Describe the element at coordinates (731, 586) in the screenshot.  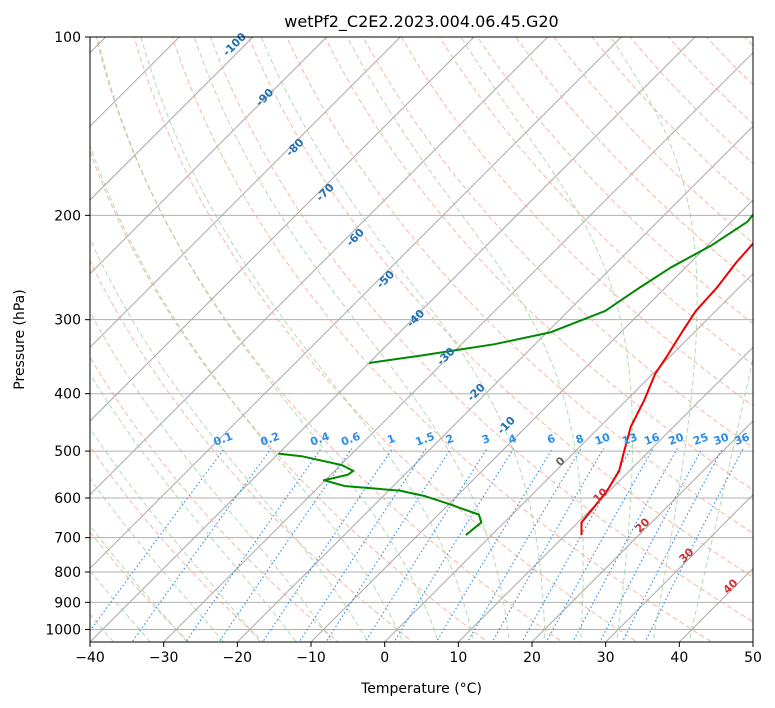
I see `moist-adiabat-label: 40` at that location.